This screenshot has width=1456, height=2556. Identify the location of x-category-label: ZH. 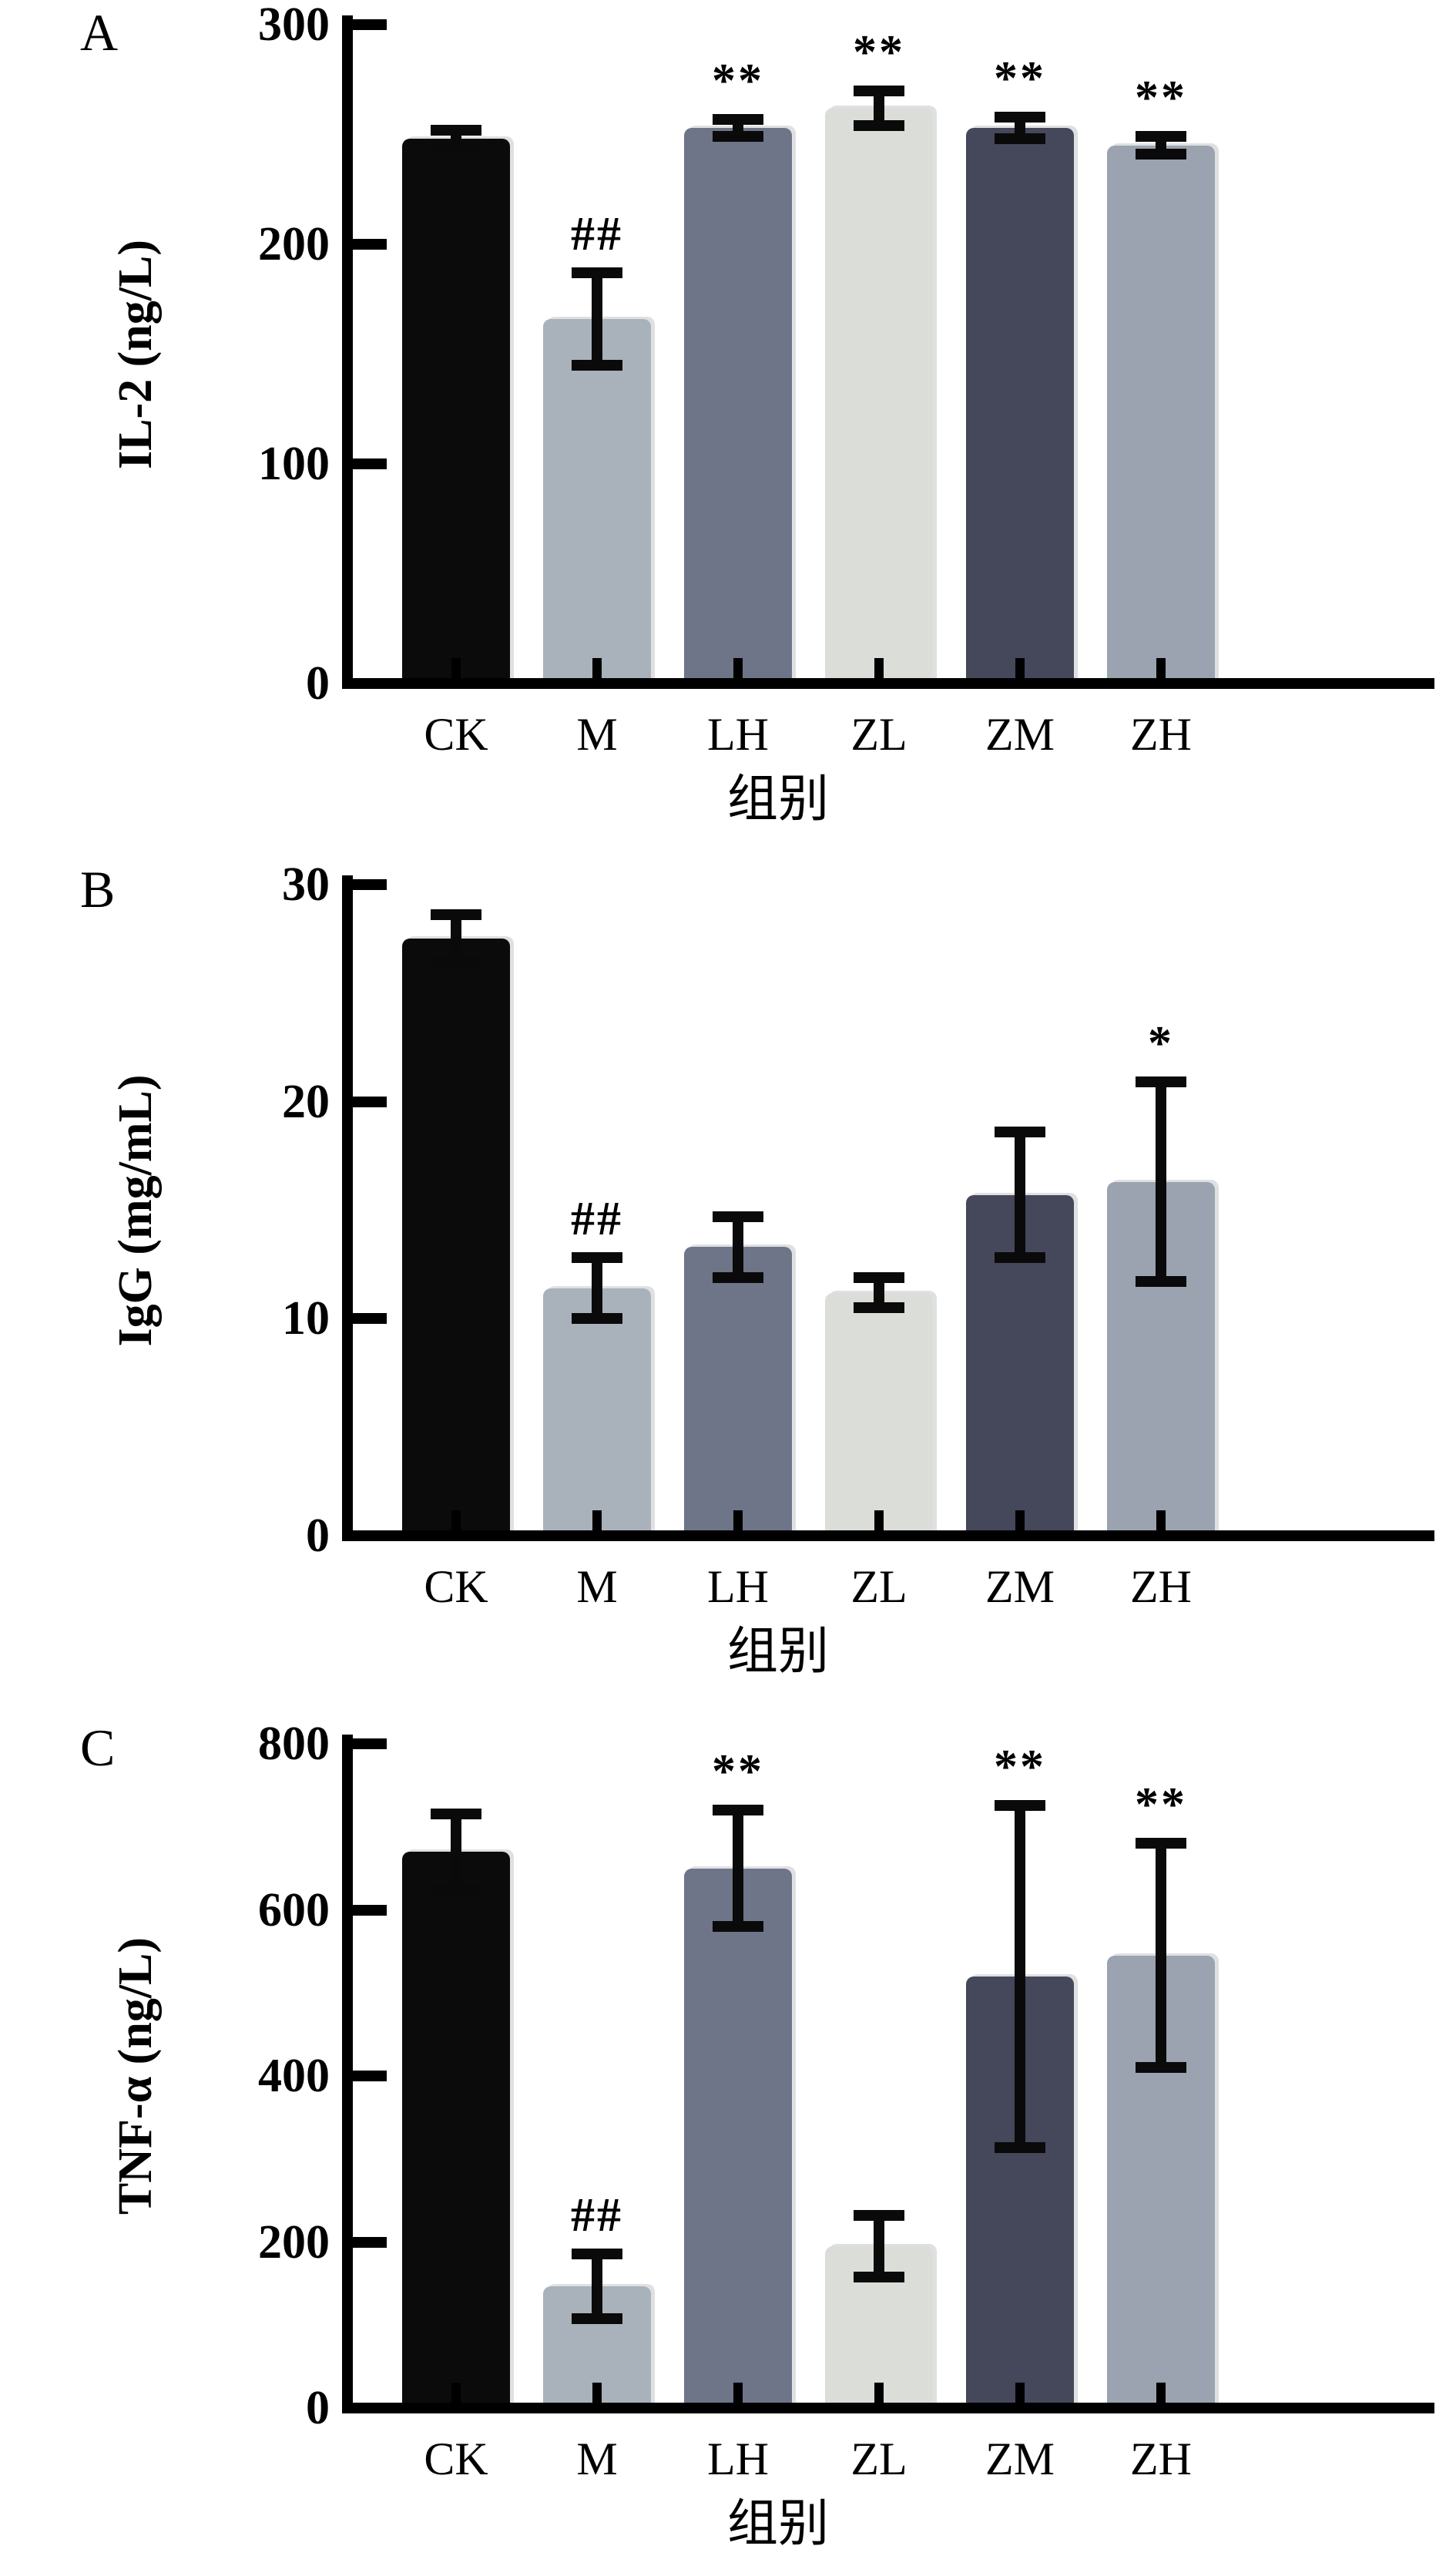
(1161, 2458).